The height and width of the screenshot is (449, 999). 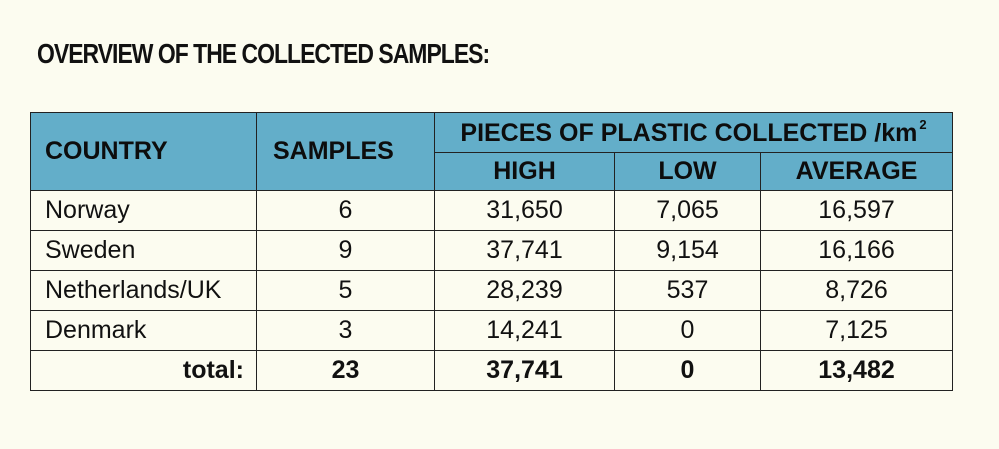 I want to click on subheader-row: HIGH LOW AVERAGE, so click(x=492, y=171).